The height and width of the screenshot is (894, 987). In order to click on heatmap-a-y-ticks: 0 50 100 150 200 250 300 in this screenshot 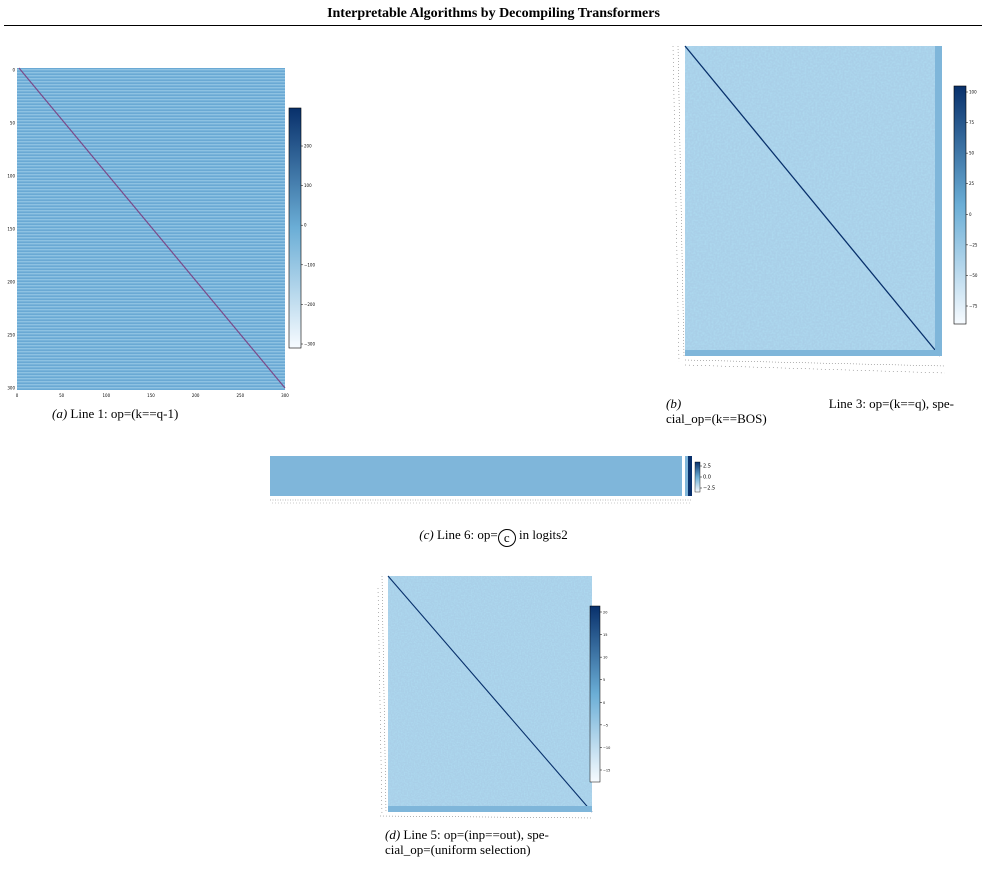, I will do `click(11, 229)`.